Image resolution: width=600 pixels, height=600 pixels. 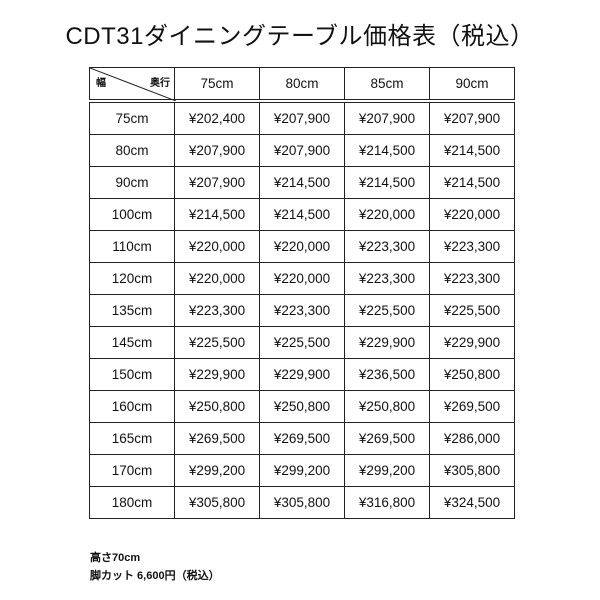 I want to click on corner-cell: 幅 奥行, so click(x=132, y=85).